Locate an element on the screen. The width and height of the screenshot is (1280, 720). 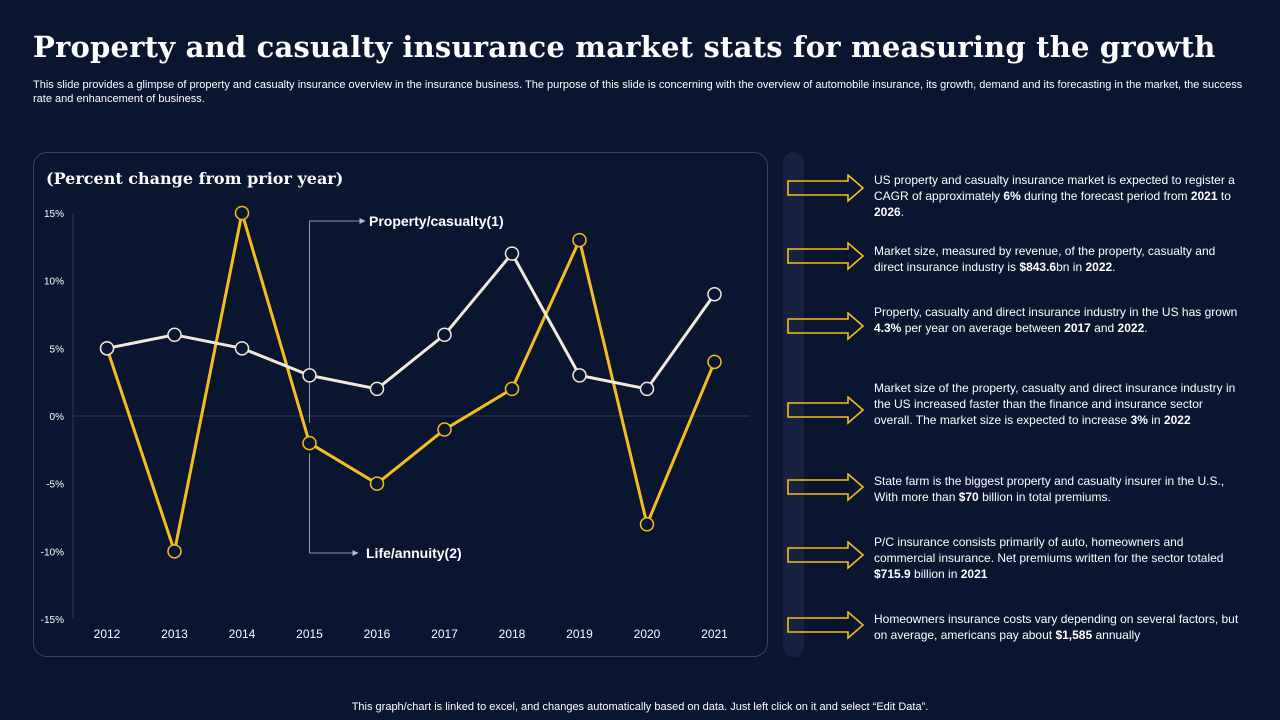
stat-fragment: billion in total premiums. is located at coordinates (1044, 497).